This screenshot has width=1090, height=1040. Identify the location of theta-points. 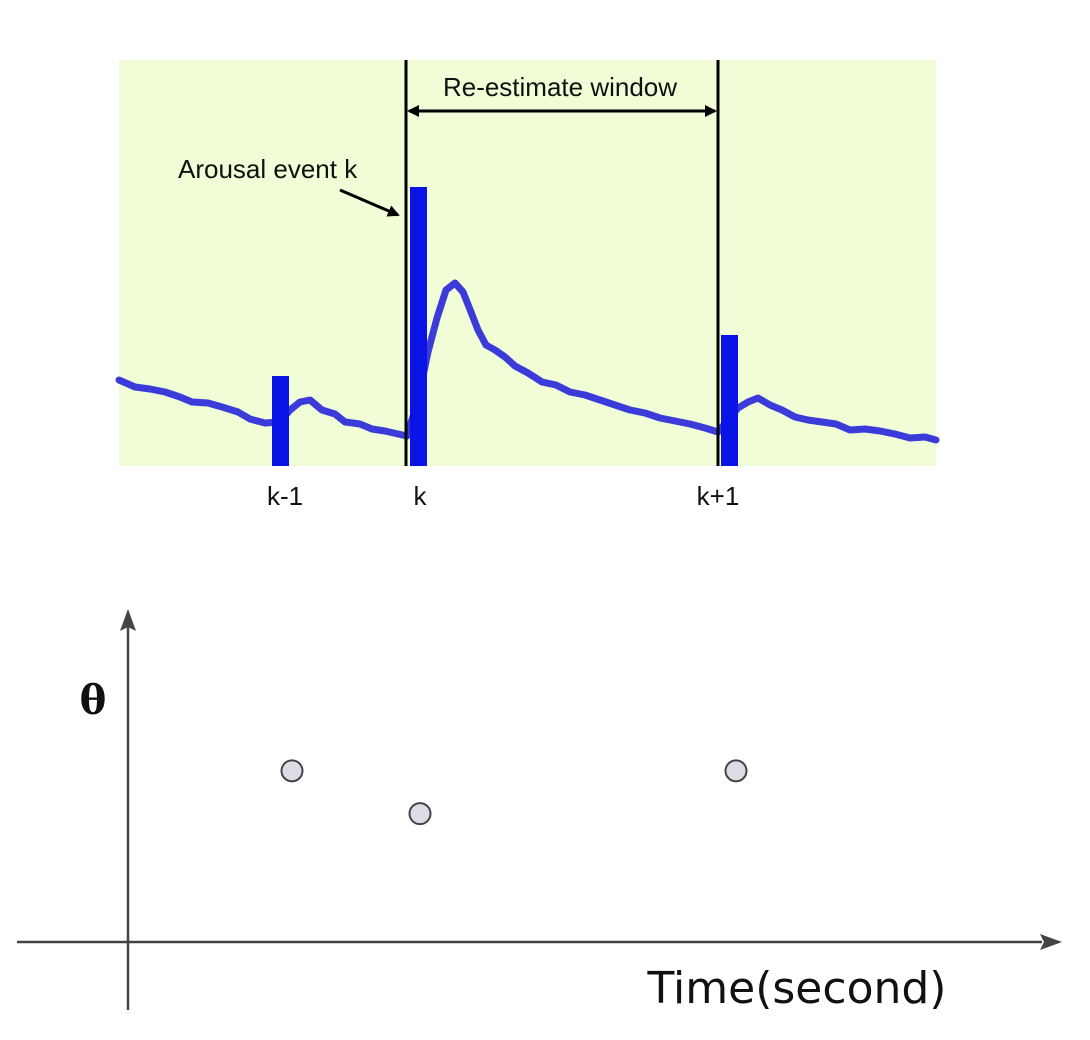
(514, 792).